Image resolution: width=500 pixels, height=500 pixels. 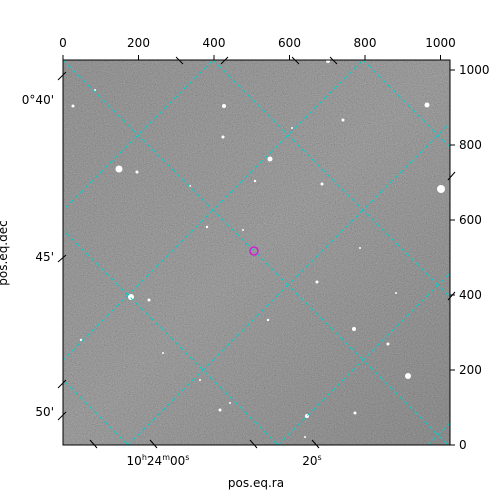 I want to click on y-axis-label: pos.eq.dec, so click(x=5, y=252).